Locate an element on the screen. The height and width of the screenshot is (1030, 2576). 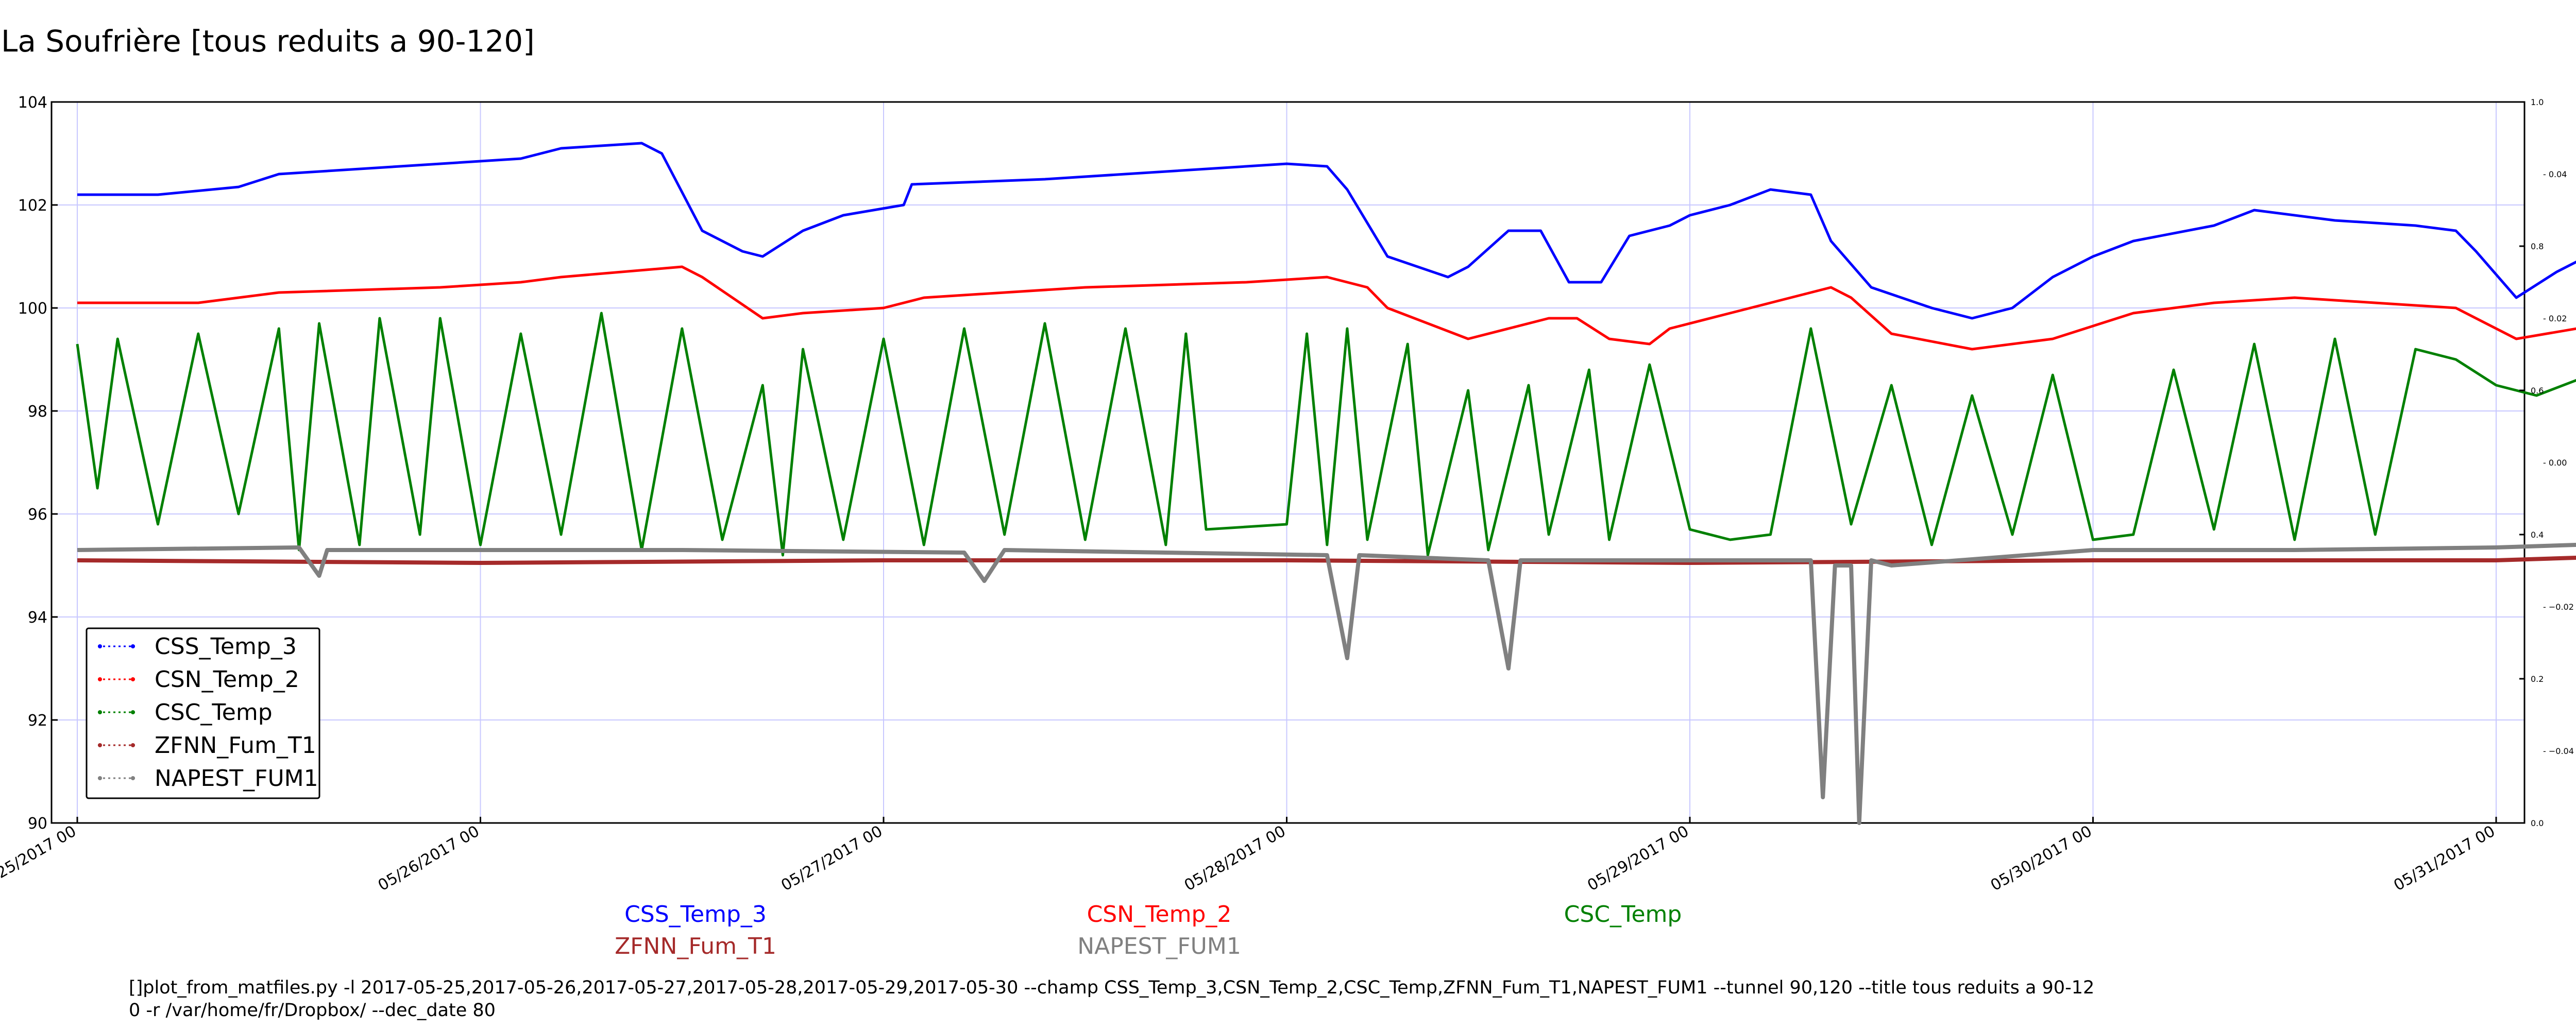
chart-title: La Soufrière [tous reduits a 90-120] is located at coordinates (268, 41).